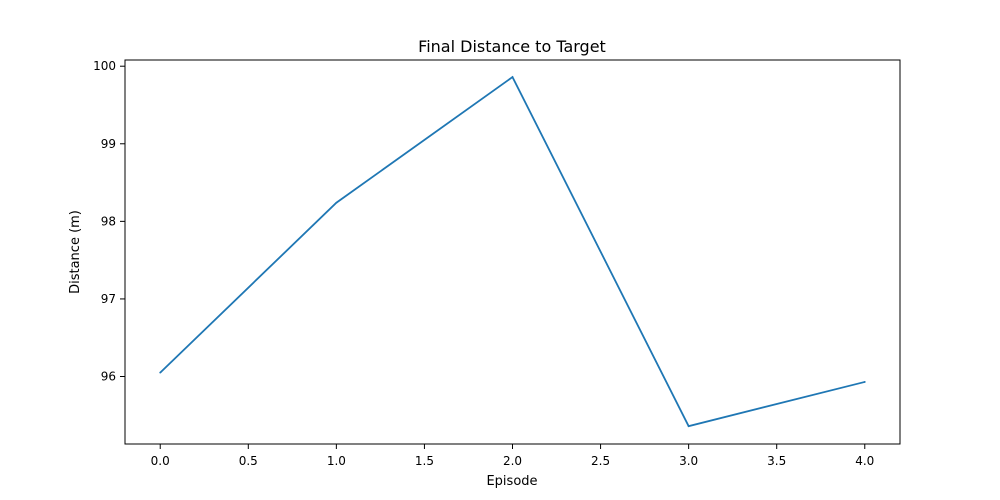  Describe the element at coordinates (511, 481) in the screenshot. I see `x-axis-label: Episode` at that location.